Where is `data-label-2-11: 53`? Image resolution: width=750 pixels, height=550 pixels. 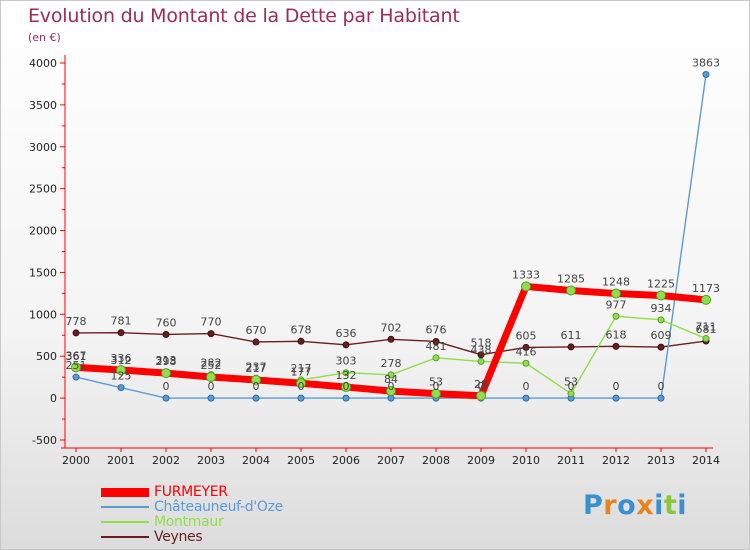 data-label-2-11: 53 is located at coordinates (571, 382).